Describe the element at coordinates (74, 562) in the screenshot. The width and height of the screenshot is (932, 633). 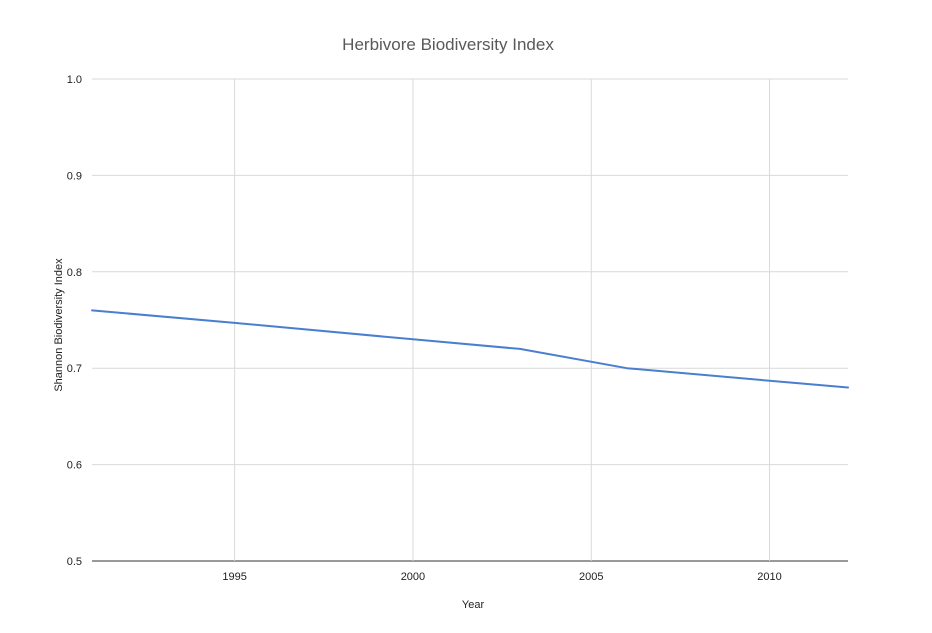
I see `y-tick-label: 0.5` at that location.